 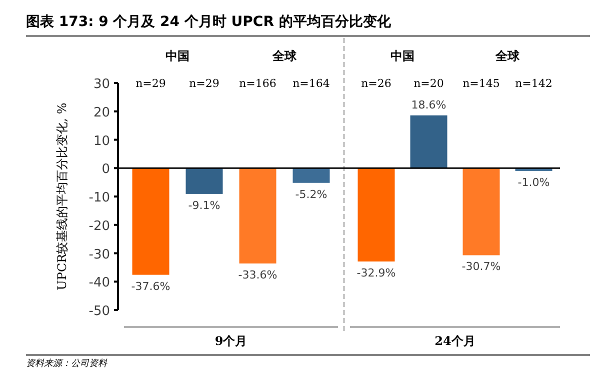 I want to click on x-tick-label: n=20, so click(x=429, y=83).